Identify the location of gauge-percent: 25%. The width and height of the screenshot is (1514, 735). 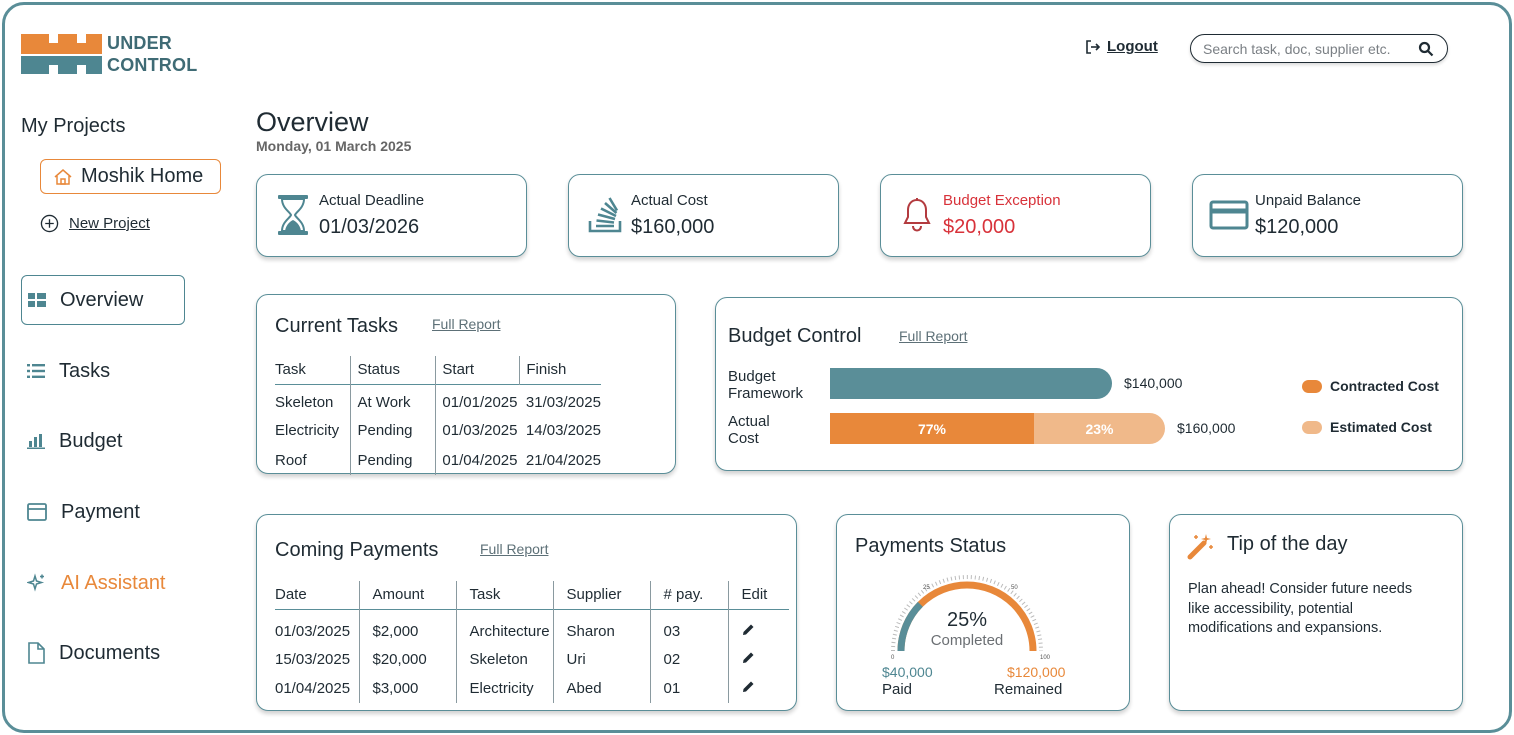
(967, 620).